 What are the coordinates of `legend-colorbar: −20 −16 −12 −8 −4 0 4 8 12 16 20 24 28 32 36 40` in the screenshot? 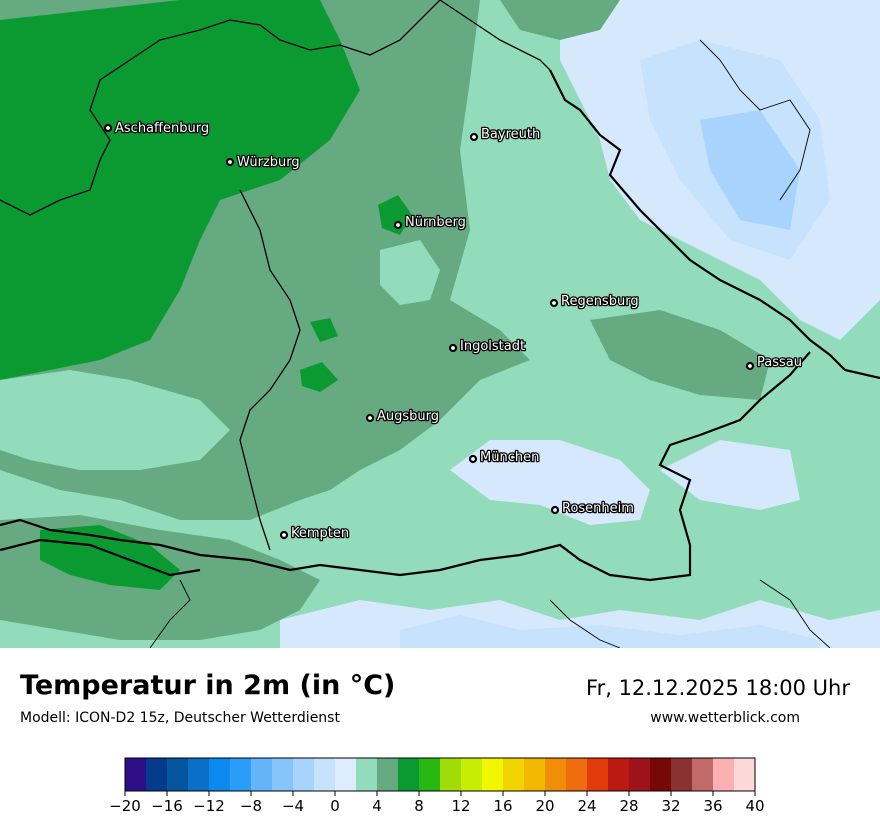 It's located at (437, 786).